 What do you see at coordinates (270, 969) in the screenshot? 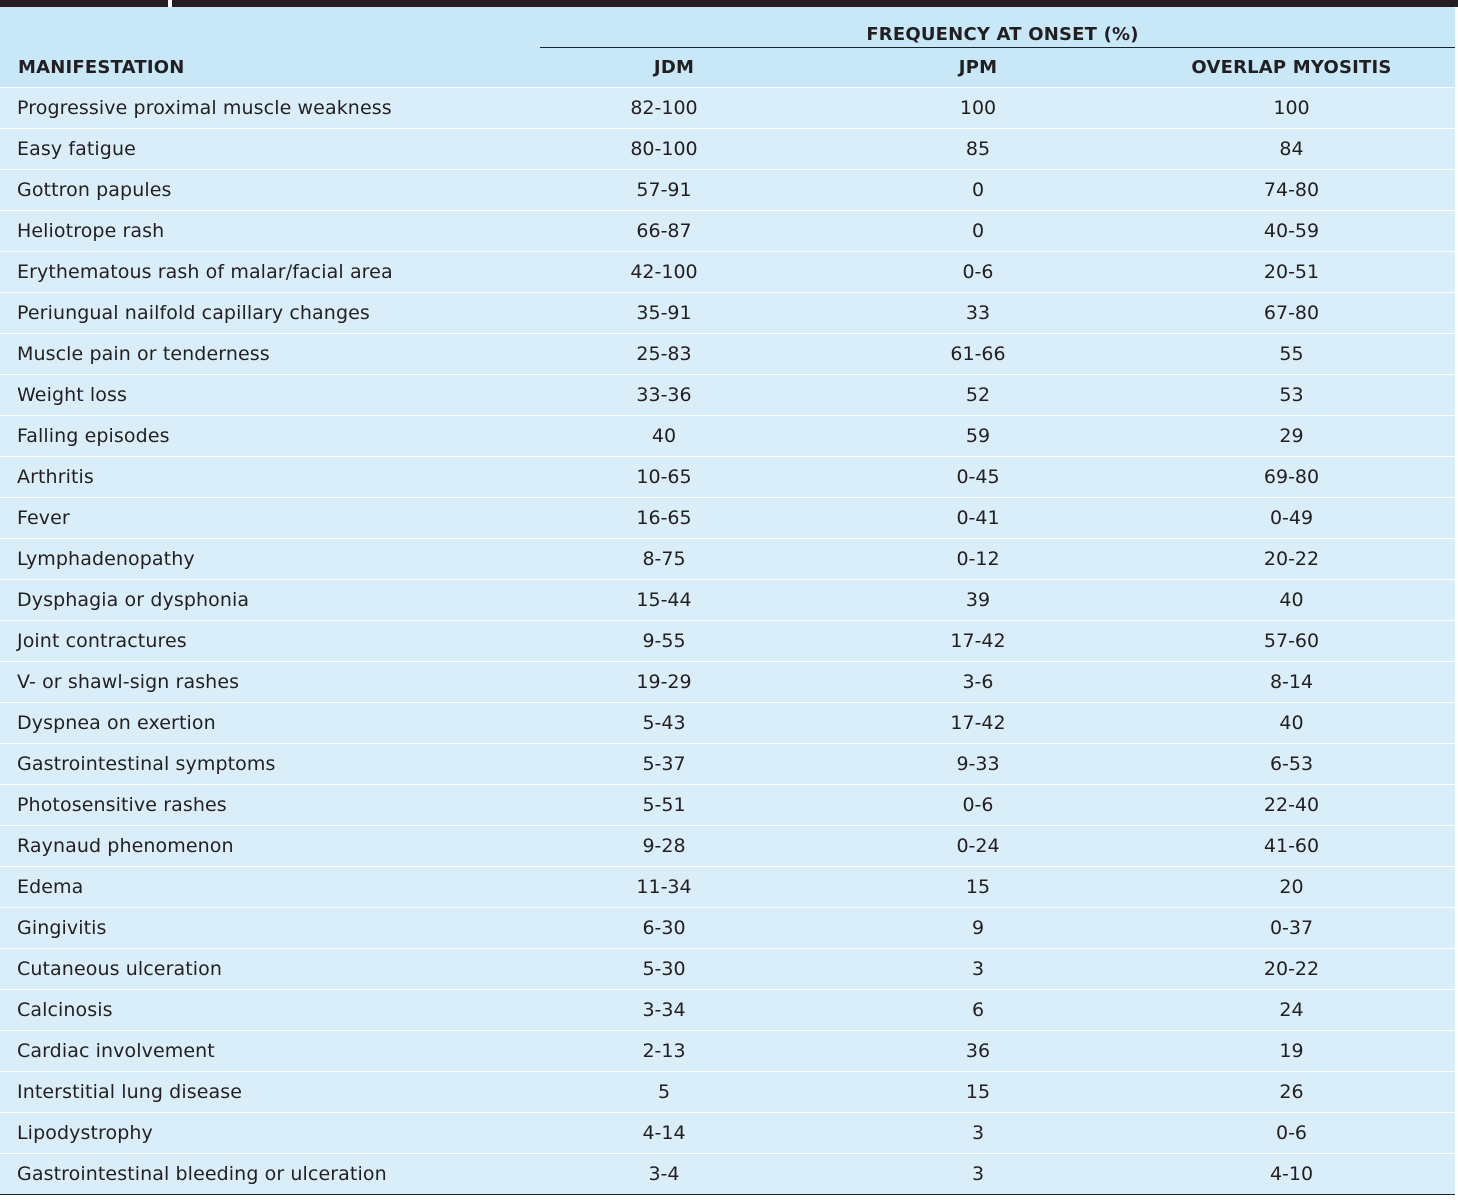
I see `manifestation-cell: Cutaneous ulceration` at bounding box center [270, 969].